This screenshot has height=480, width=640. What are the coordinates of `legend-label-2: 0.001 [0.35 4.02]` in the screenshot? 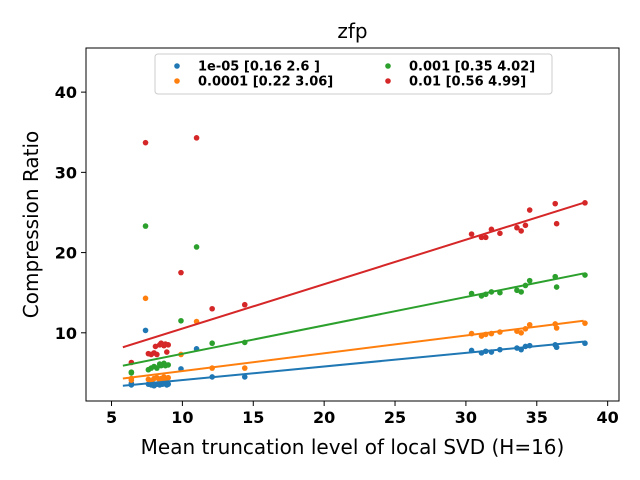 It's located at (472, 67).